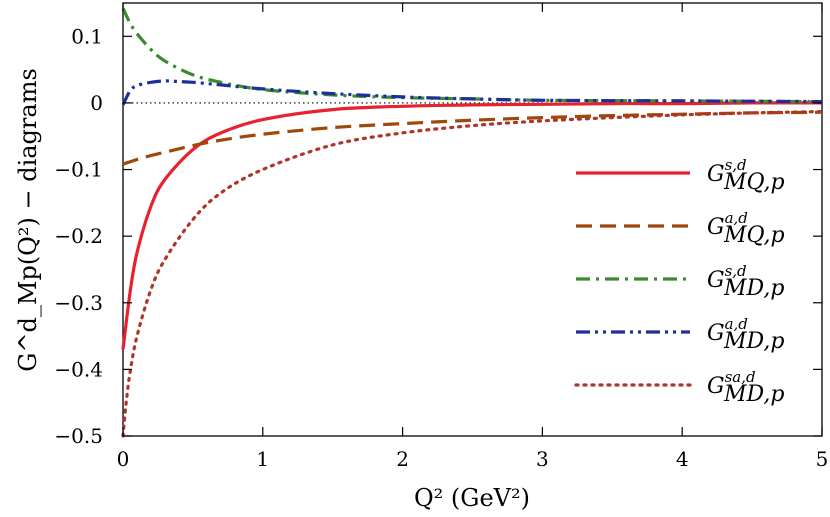 The width and height of the screenshot is (830, 517). I want to click on legend-sublabel-3: MD,p, so click(753, 288).